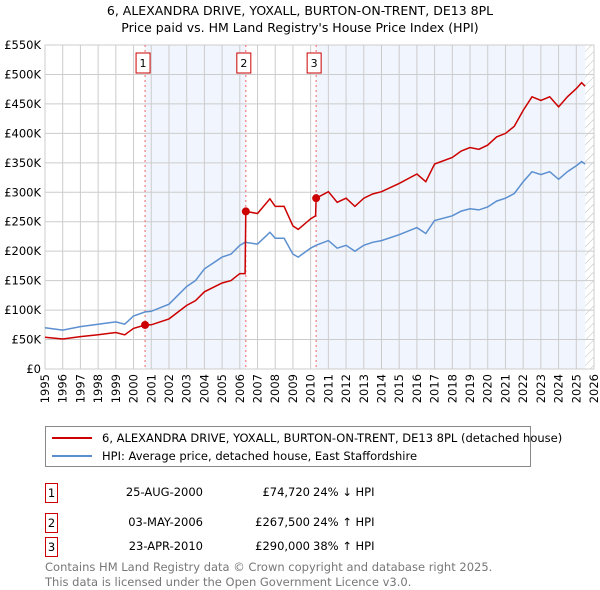 The image size is (600, 590). I want to click on x-tick-label: 2026, so click(593, 388).